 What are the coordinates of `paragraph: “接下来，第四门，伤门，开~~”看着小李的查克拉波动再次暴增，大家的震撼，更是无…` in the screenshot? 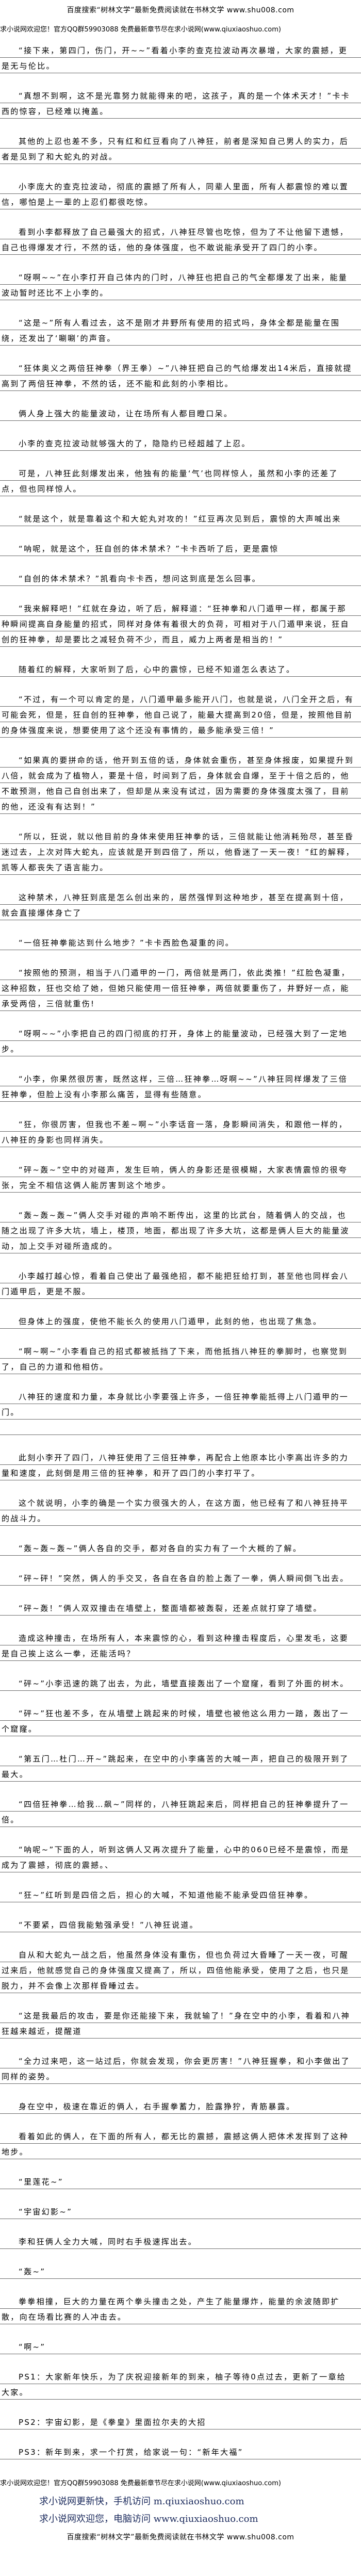 It's located at (180, 59).